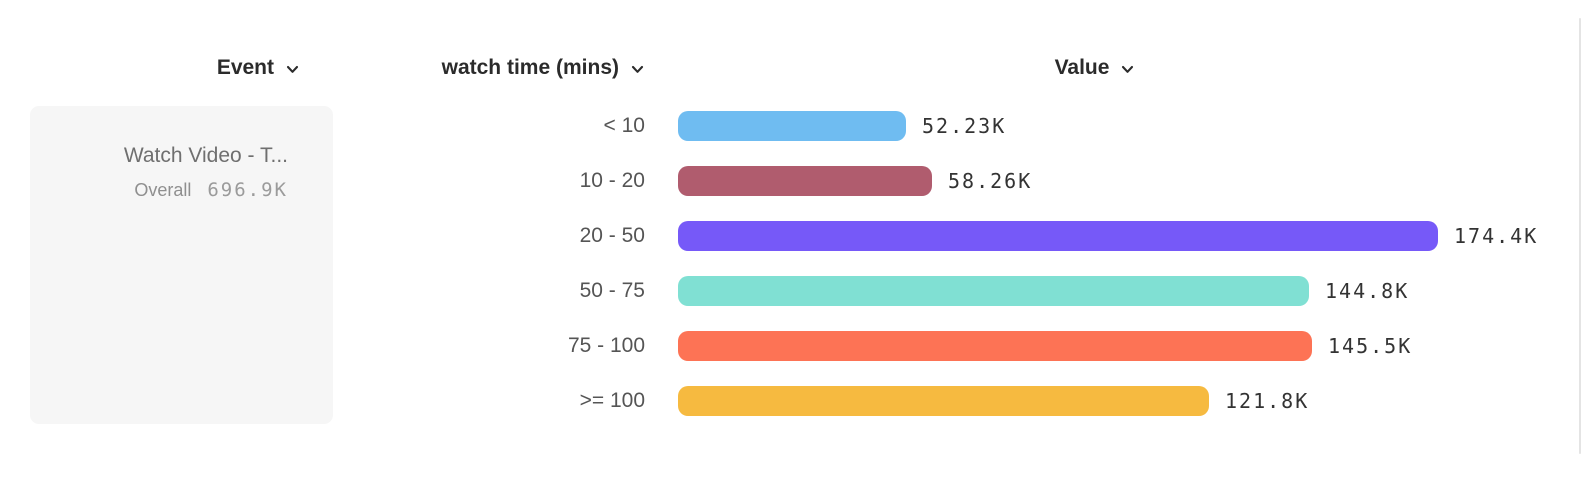 This screenshot has height=478, width=1584. I want to click on event-panel: Watch Video - T... Overall 696.9K, so click(181, 265).